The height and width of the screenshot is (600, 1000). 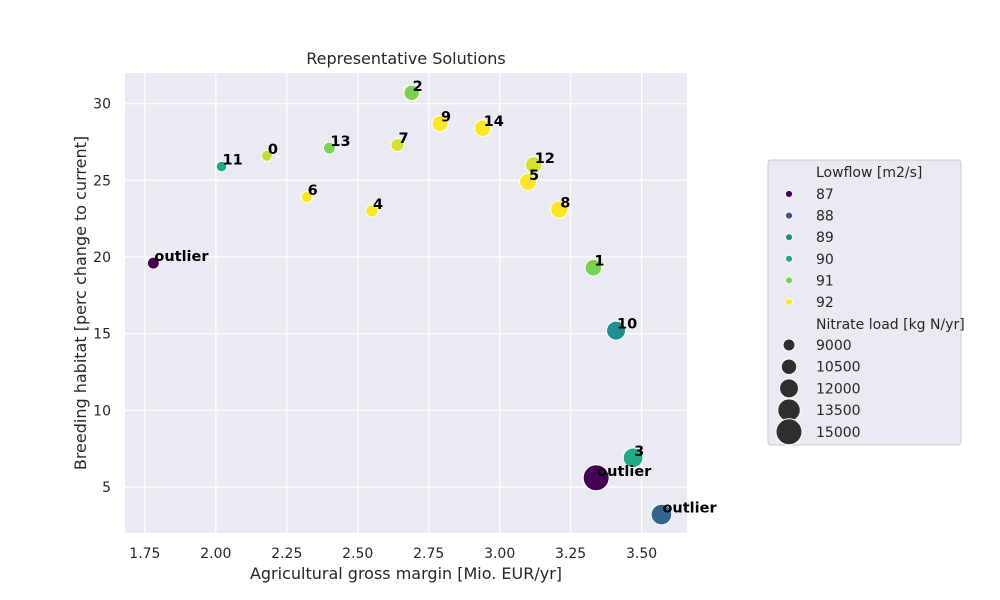 I want to click on x-tick-label: 1.75, so click(x=144, y=554).